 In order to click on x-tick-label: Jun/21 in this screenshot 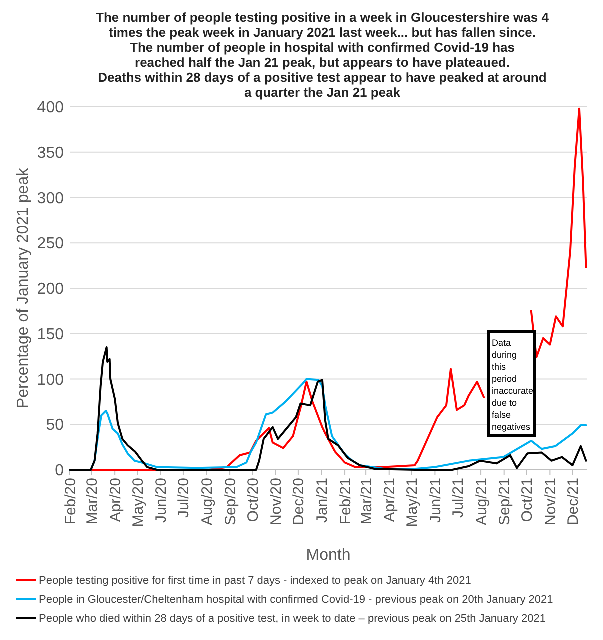, I will do `click(435, 501)`.